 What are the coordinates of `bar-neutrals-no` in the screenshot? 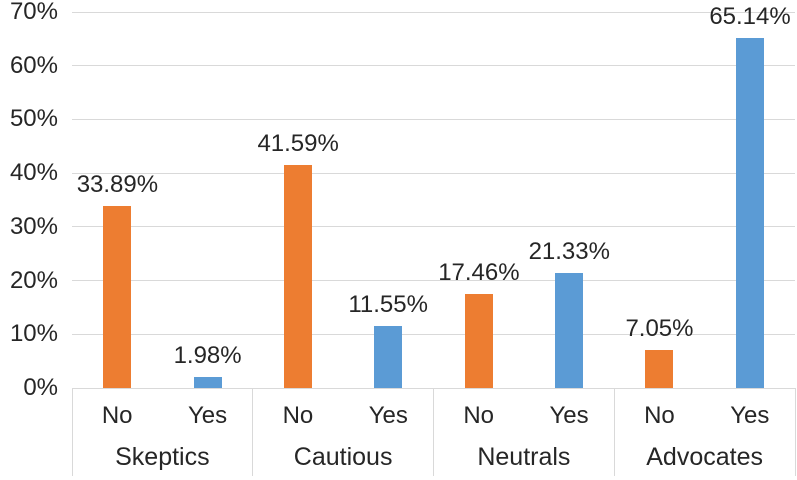 It's located at (478, 341).